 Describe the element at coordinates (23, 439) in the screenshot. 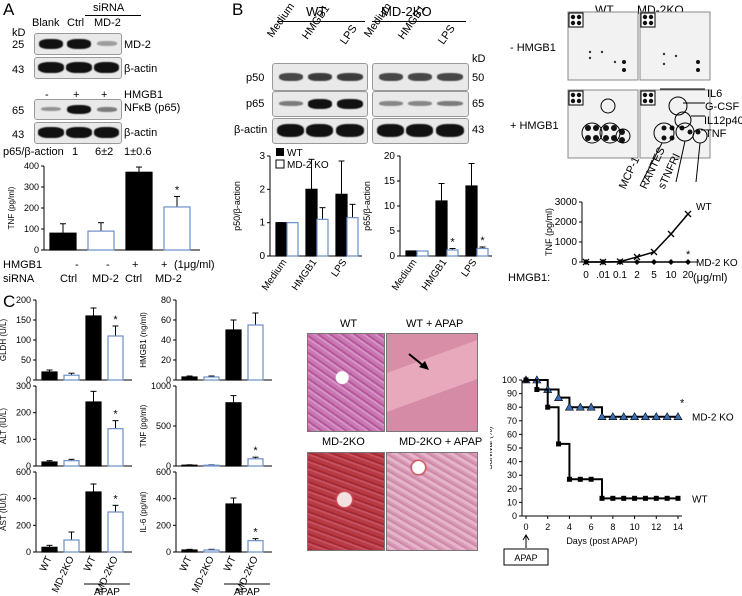

I see `chart-c-1-ytick-label: 100` at that location.